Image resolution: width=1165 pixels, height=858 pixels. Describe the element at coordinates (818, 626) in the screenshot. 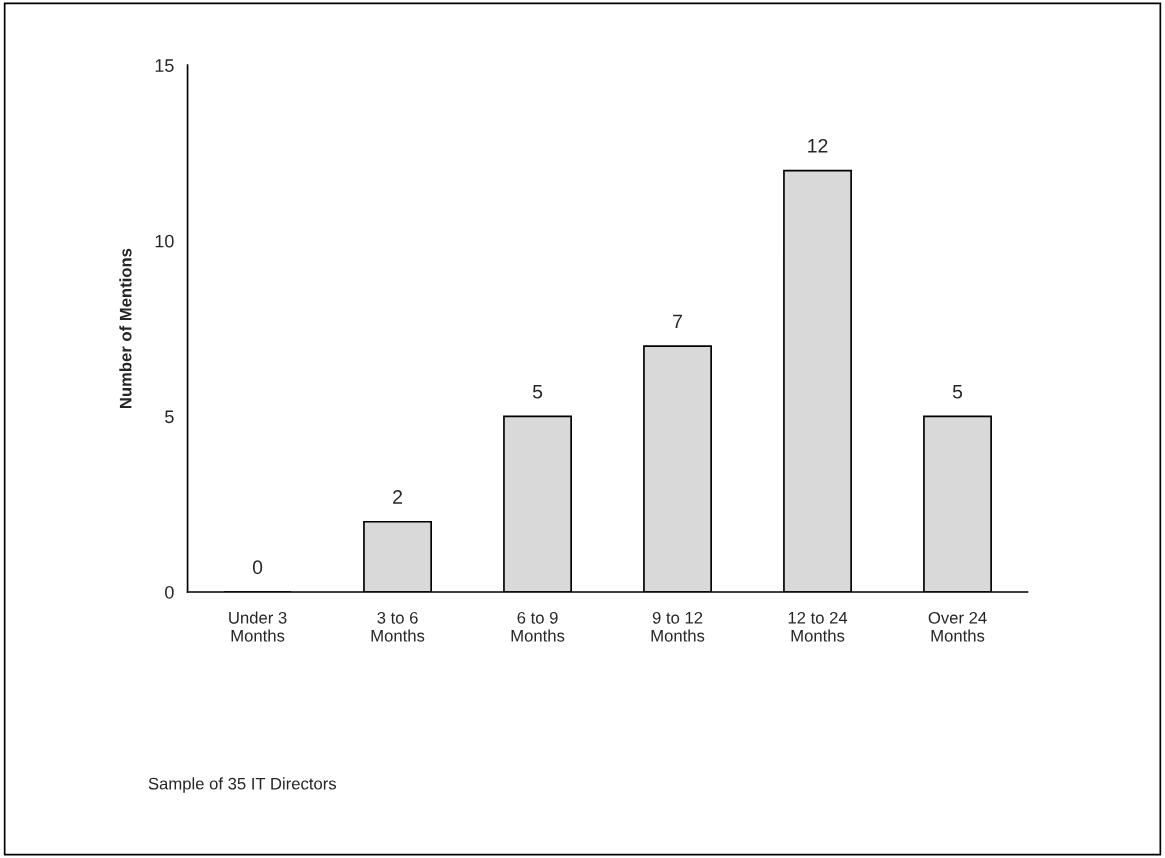

I see `x-tick-label: 12 to 24 Months` at that location.